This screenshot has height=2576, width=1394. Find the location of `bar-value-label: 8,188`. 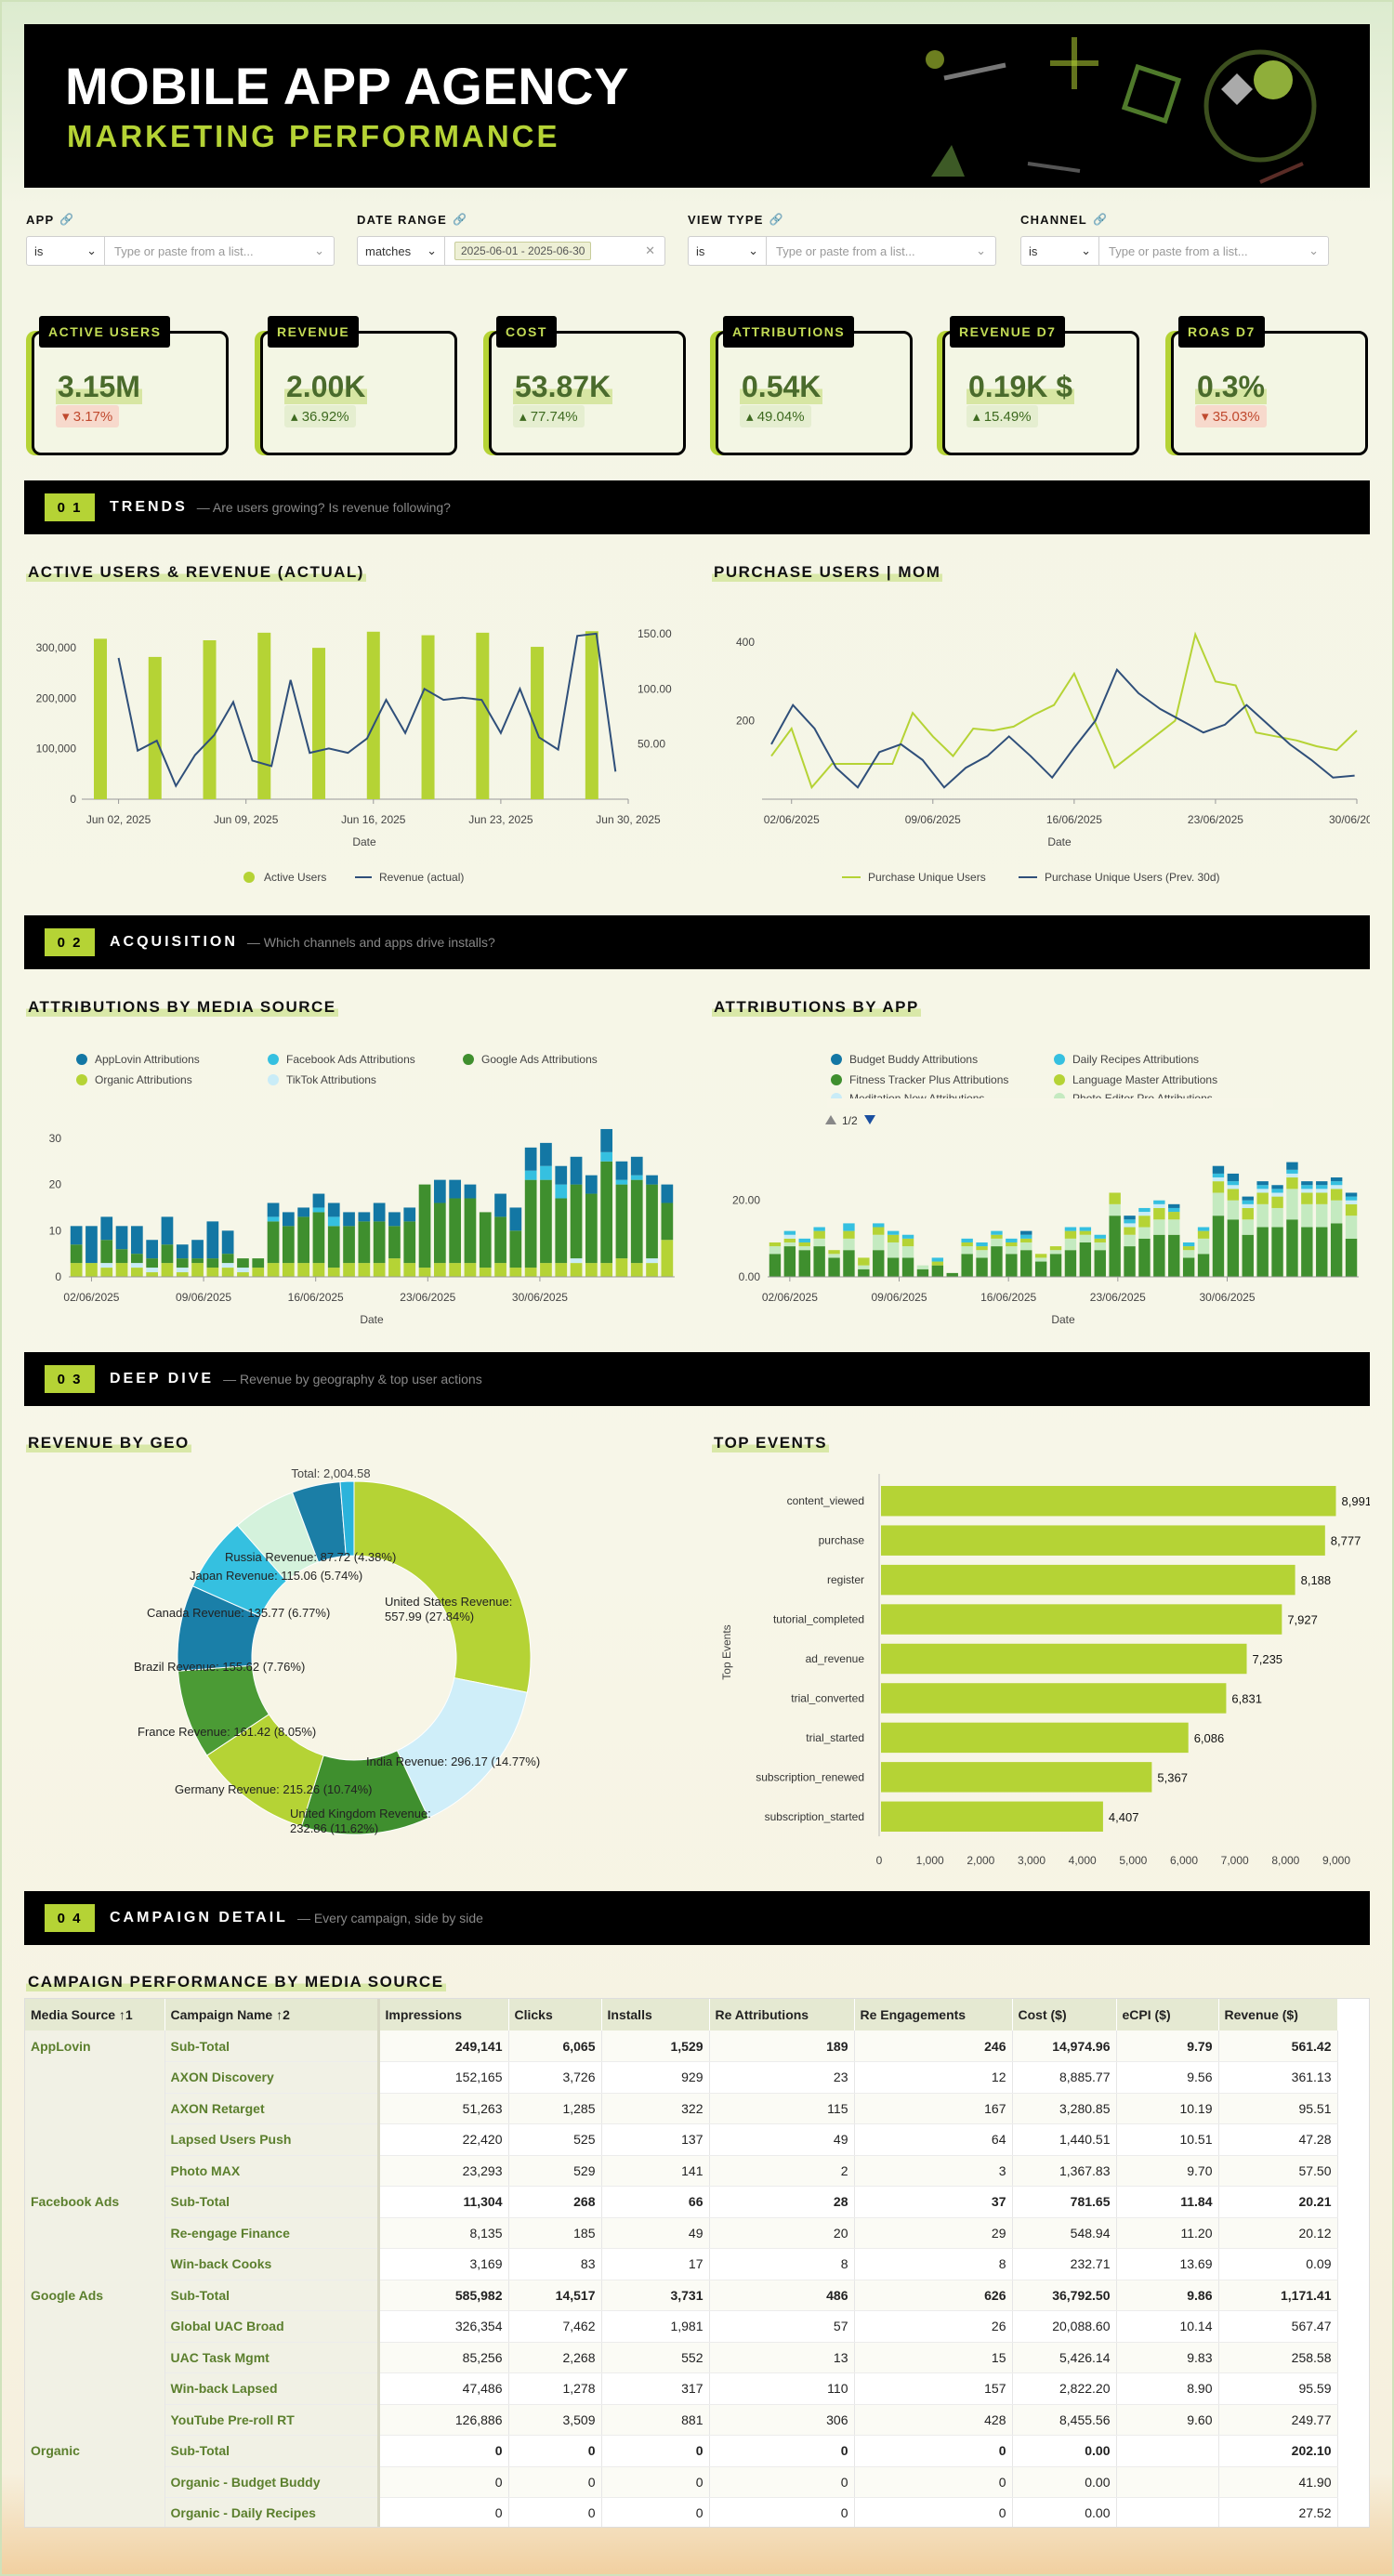

bar-value-label: 8,188 is located at coordinates (1316, 1580).